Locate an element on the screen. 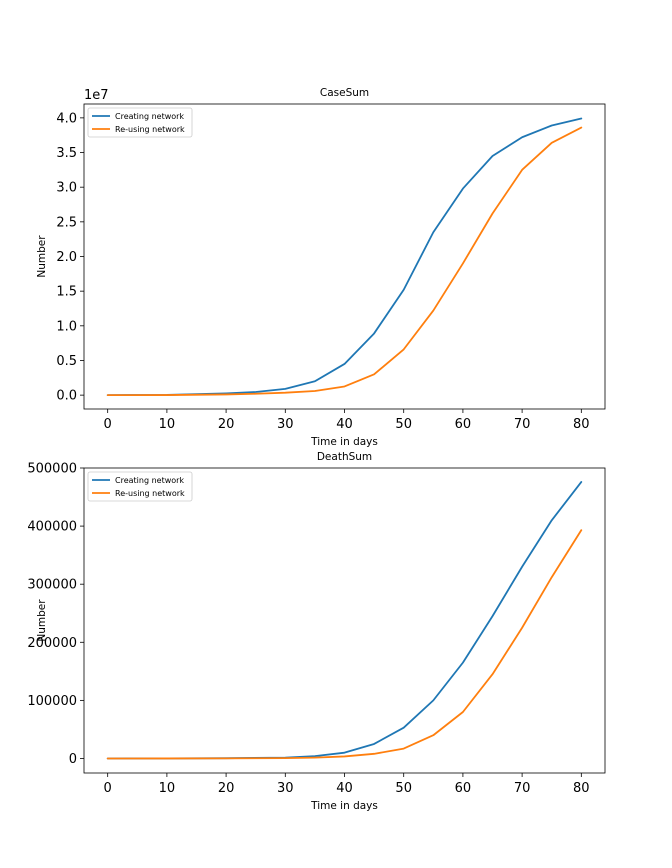 The width and height of the screenshot is (672, 868). y-tick-label: 300000 is located at coordinates (52, 585).